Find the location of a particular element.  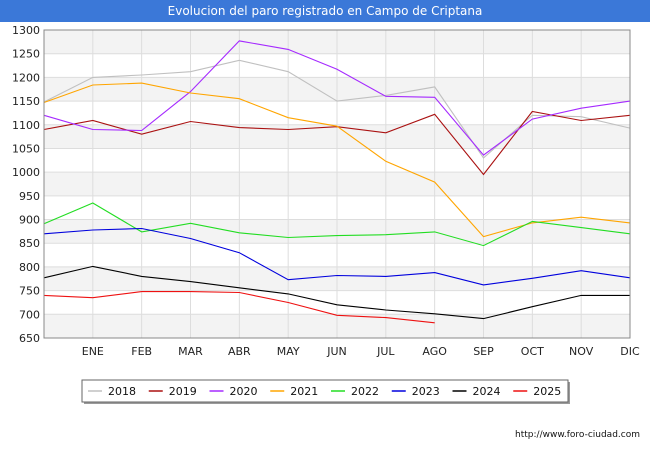

legend-label-2018: 2018 is located at coordinates (122, 391).